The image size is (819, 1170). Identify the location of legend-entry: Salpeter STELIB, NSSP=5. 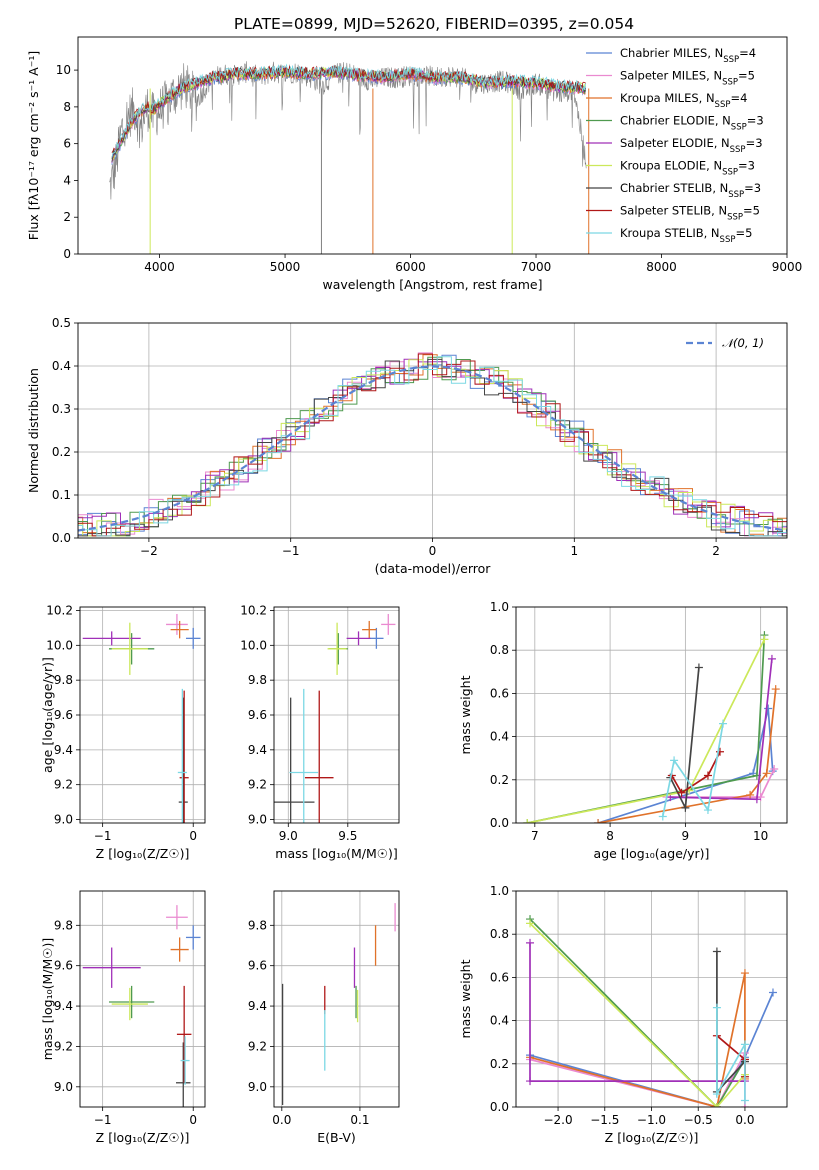
(690, 213).